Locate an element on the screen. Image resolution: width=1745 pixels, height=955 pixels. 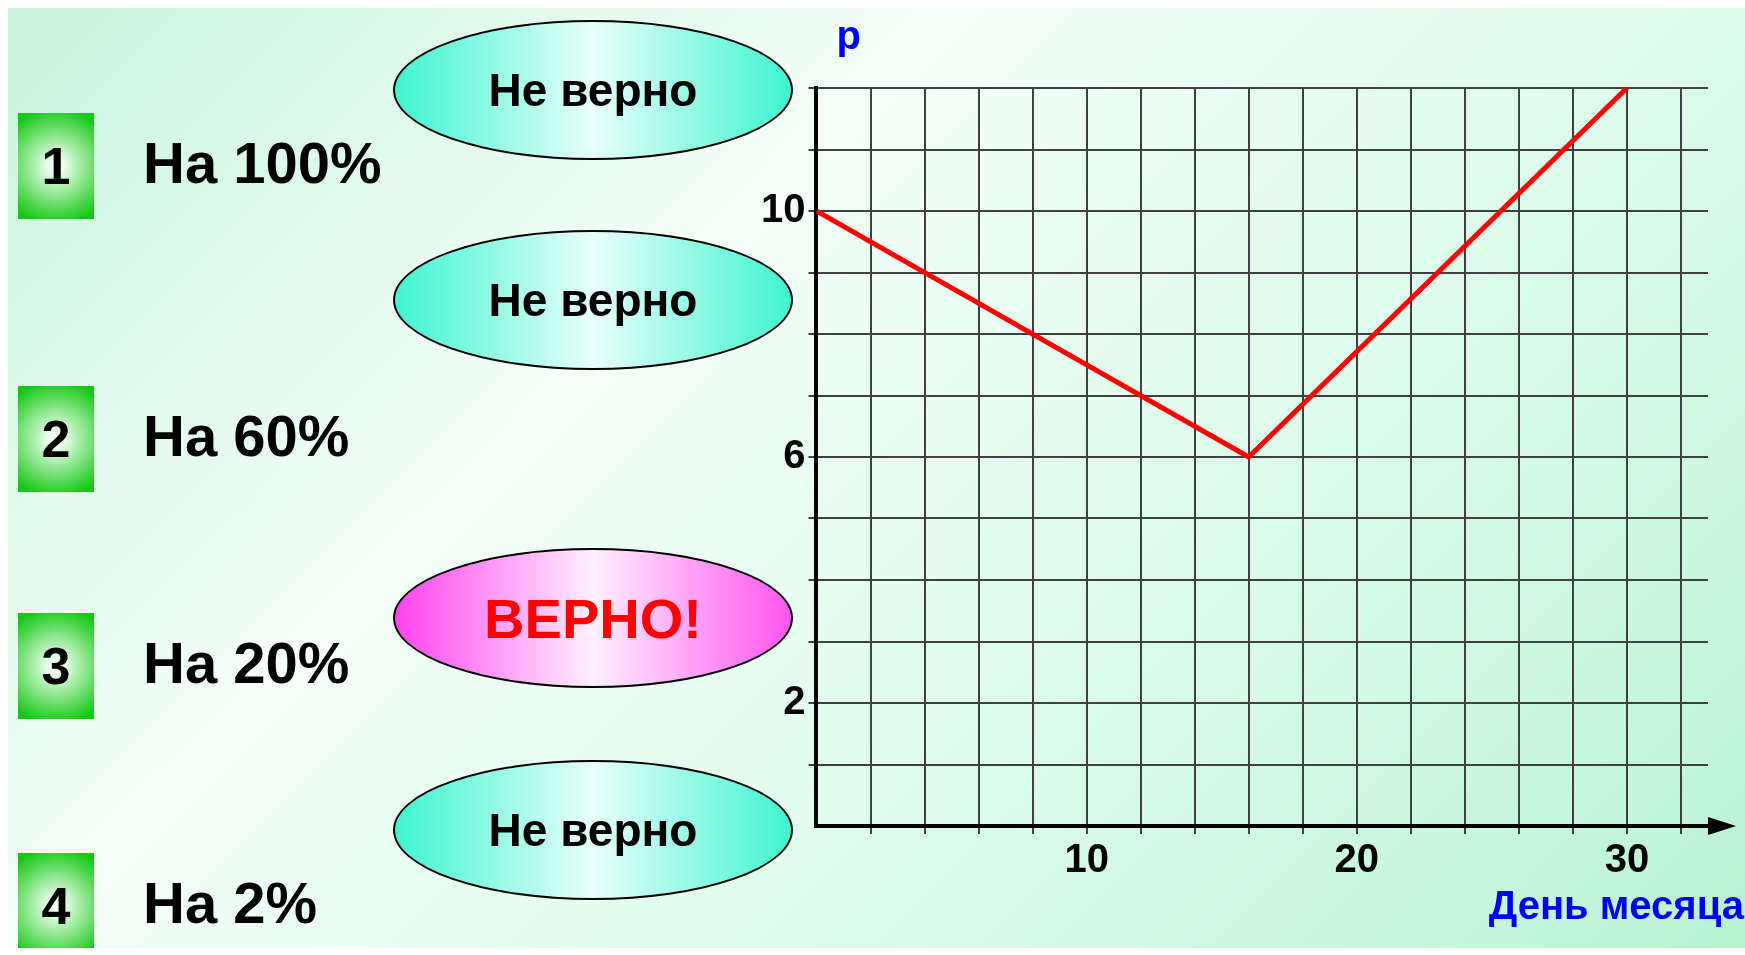
text: 3 is located at coordinates (56, 666).